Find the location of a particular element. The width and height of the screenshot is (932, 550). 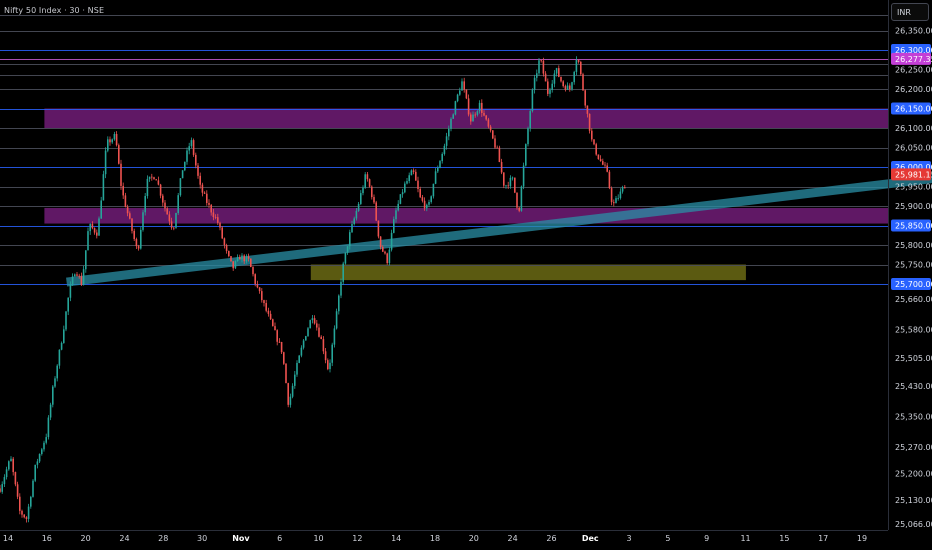

time-tick-label: 12 is located at coordinates (357, 538).